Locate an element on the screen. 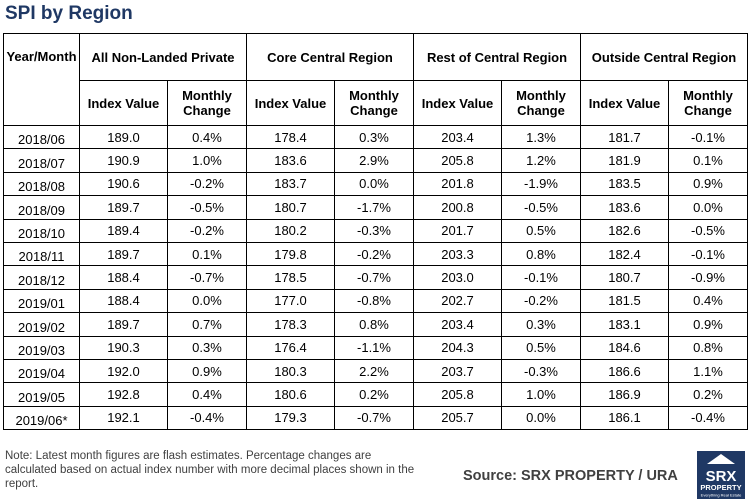 The height and width of the screenshot is (502, 750). monthly-change-cell: 0.2% is located at coordinates (708, 394).